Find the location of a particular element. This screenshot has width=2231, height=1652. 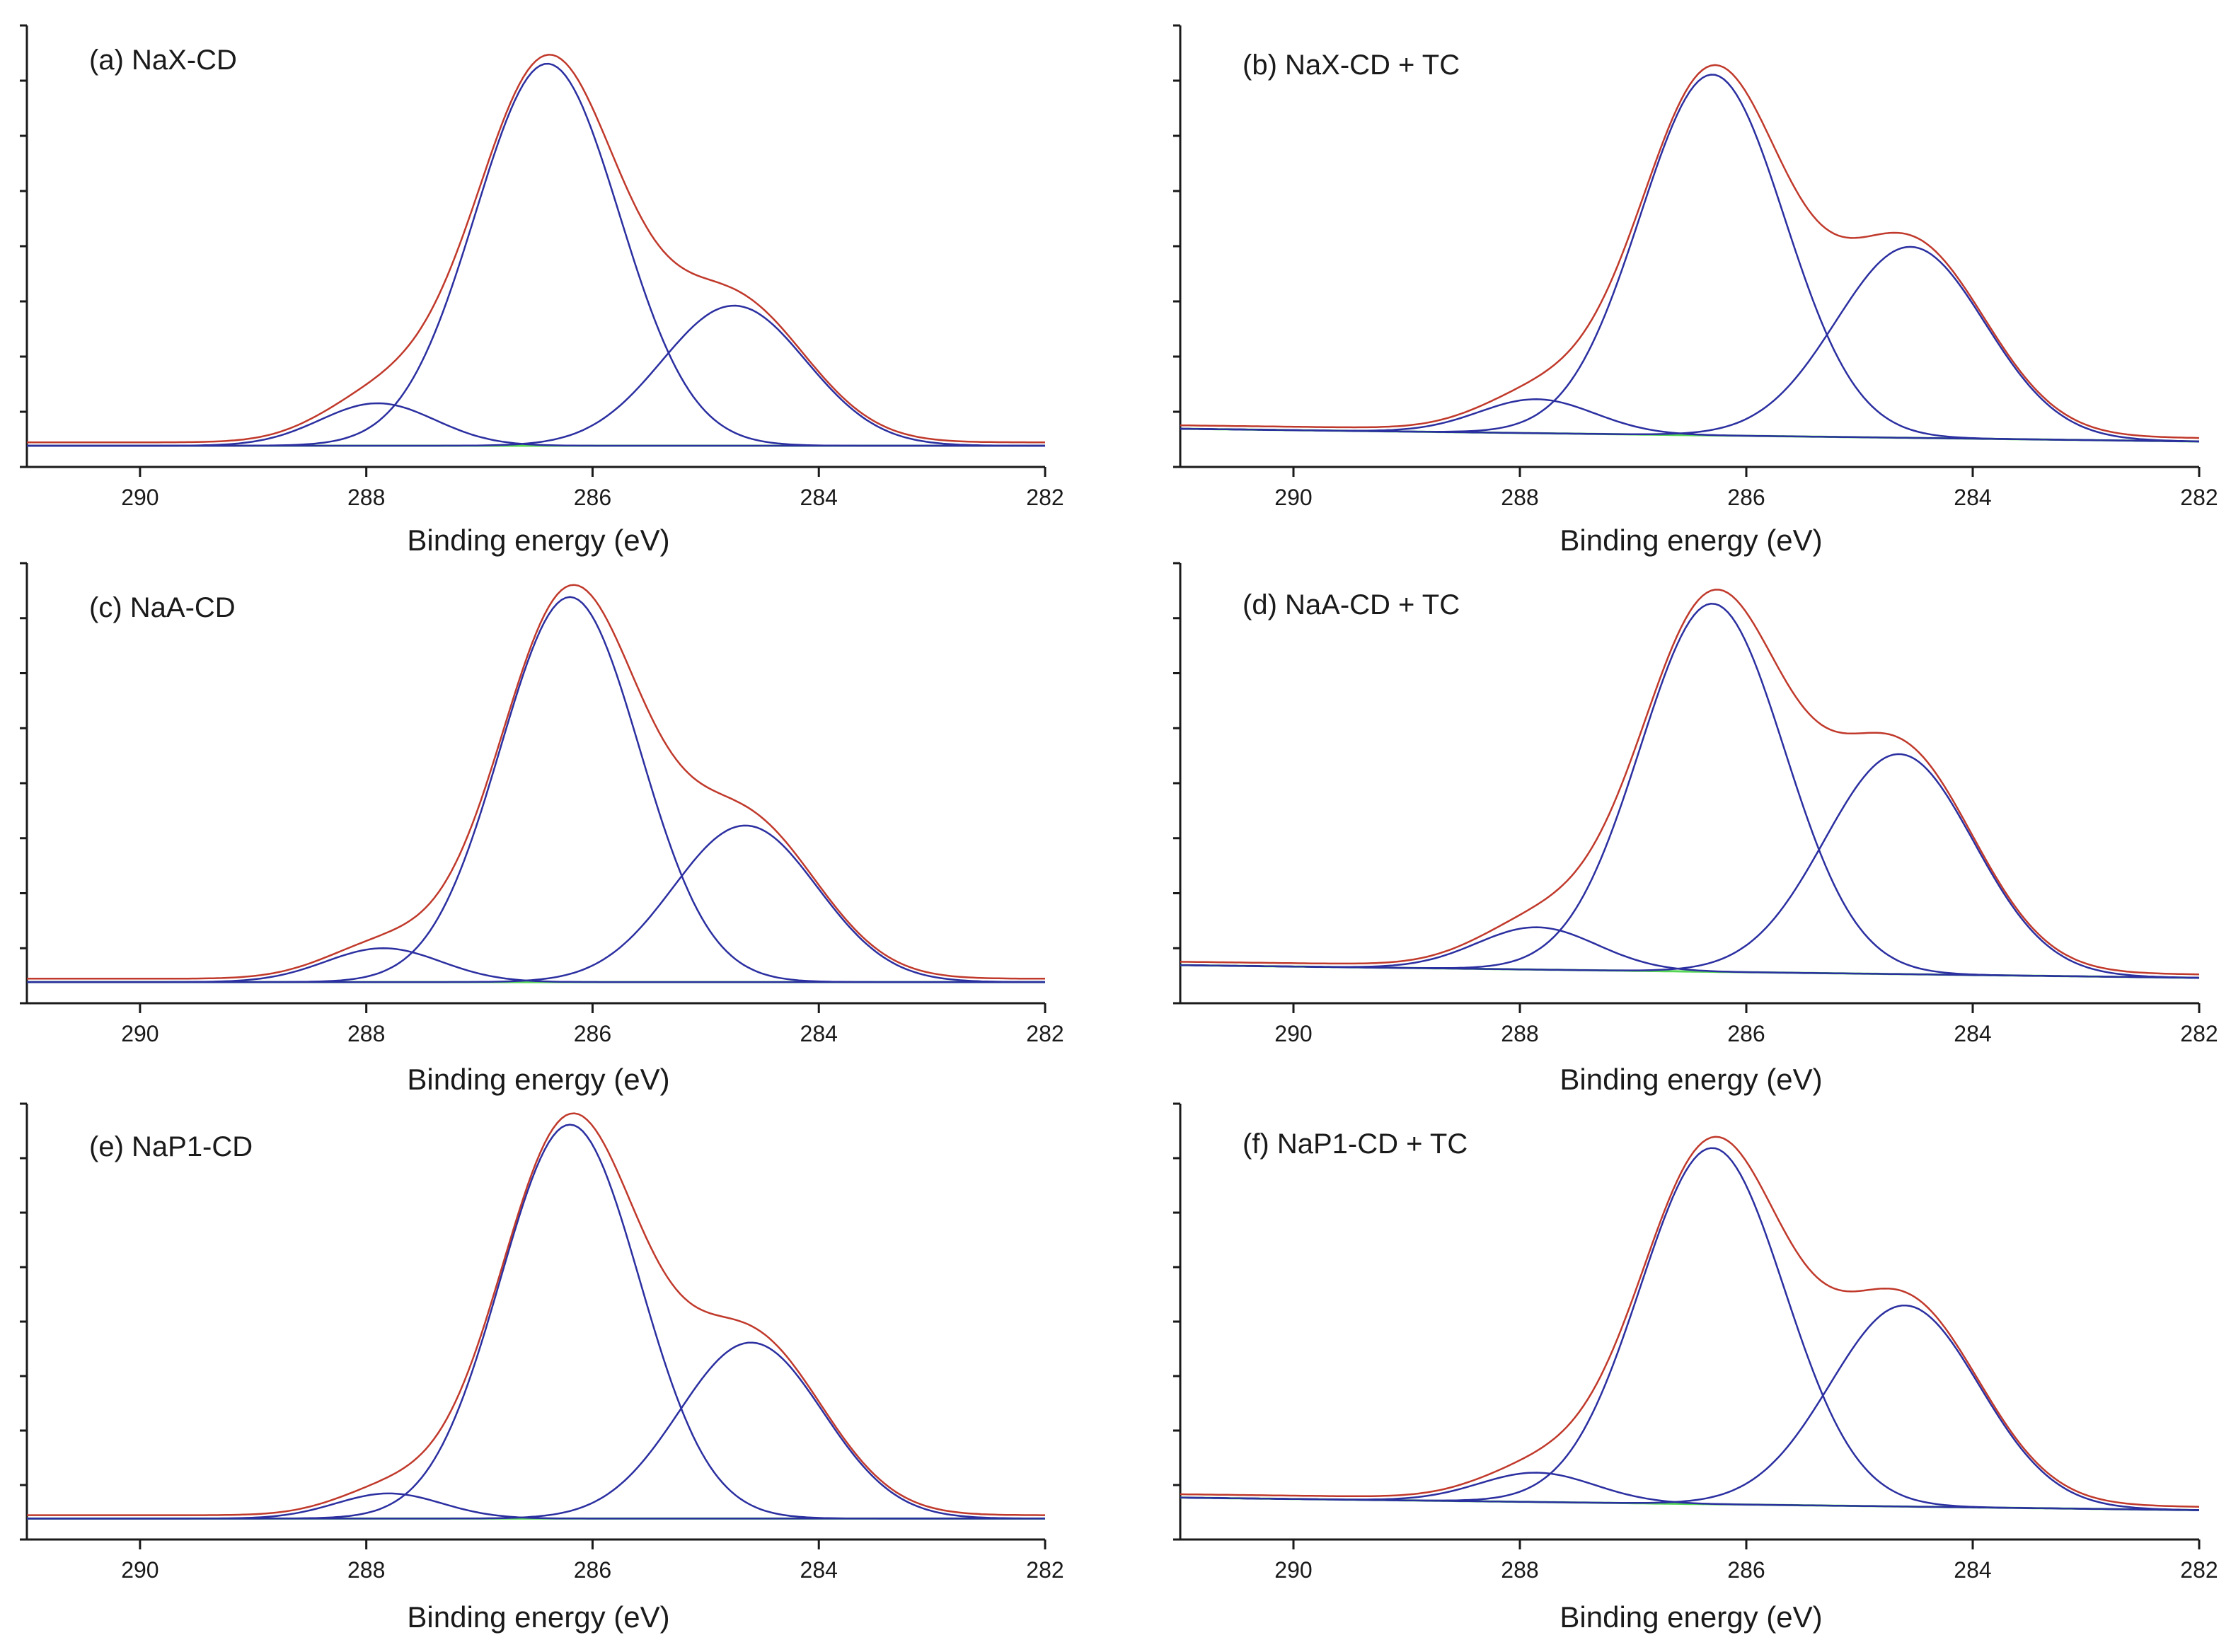

panel-a-x-tick-label: 284 is located at coordinates (819, 498).